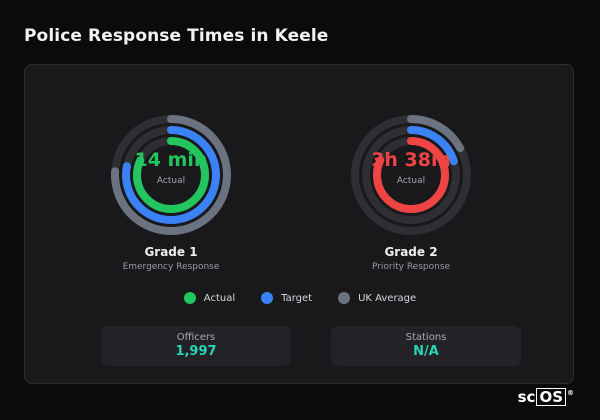 The width and height of the screenshot is (600, 420). I want to click on legend-item-actual: Actual, so click(209, 298).